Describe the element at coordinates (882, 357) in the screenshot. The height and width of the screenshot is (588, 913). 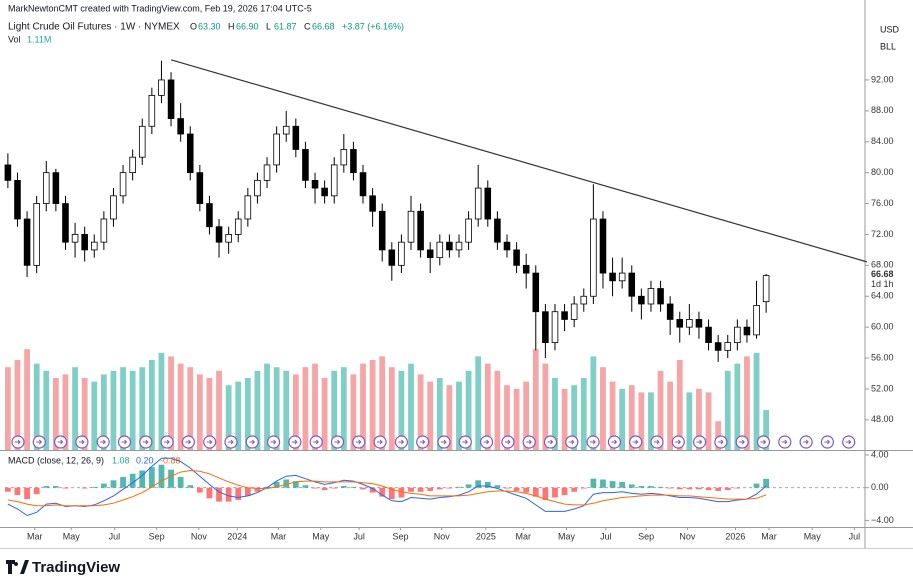
I see `y-tick-label: 56.00` at that location.